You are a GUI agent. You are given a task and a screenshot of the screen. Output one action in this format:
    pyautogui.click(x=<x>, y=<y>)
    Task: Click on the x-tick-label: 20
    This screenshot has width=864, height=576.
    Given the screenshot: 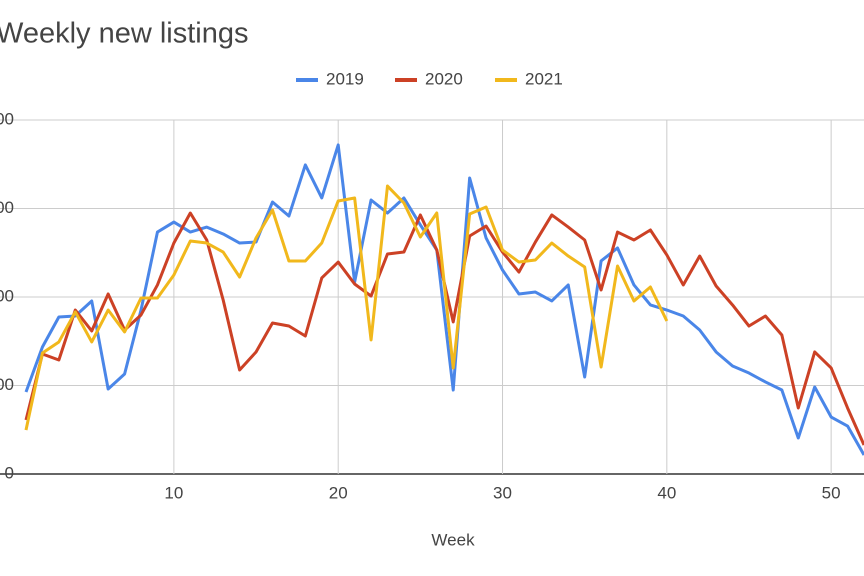 What is the action you would take?
    pyautogui.click(x=338, y=492)
    